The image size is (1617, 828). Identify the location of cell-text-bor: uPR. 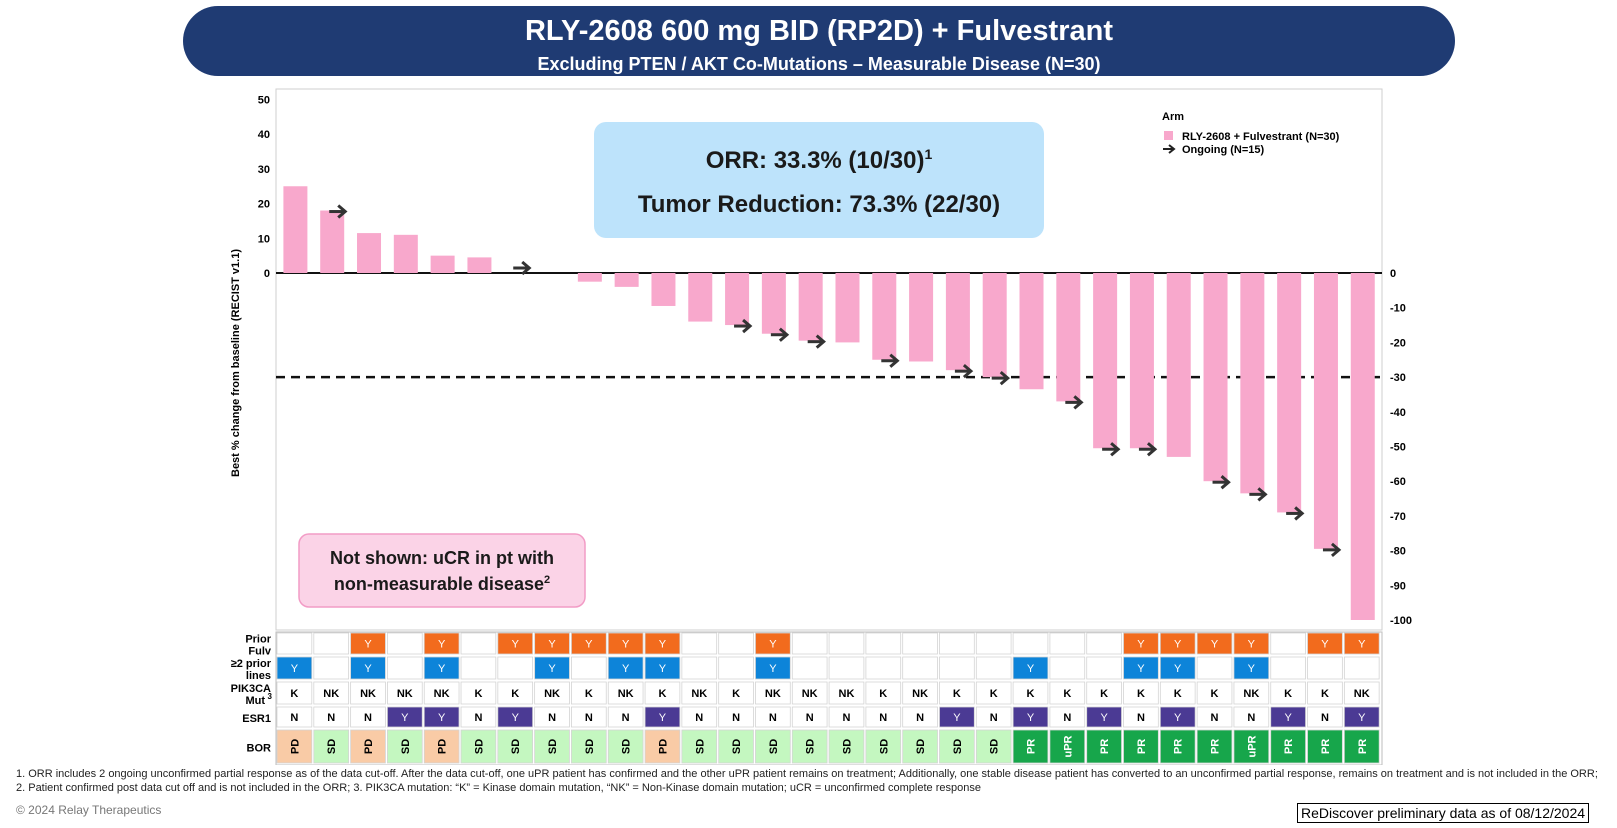
(1068, 746).